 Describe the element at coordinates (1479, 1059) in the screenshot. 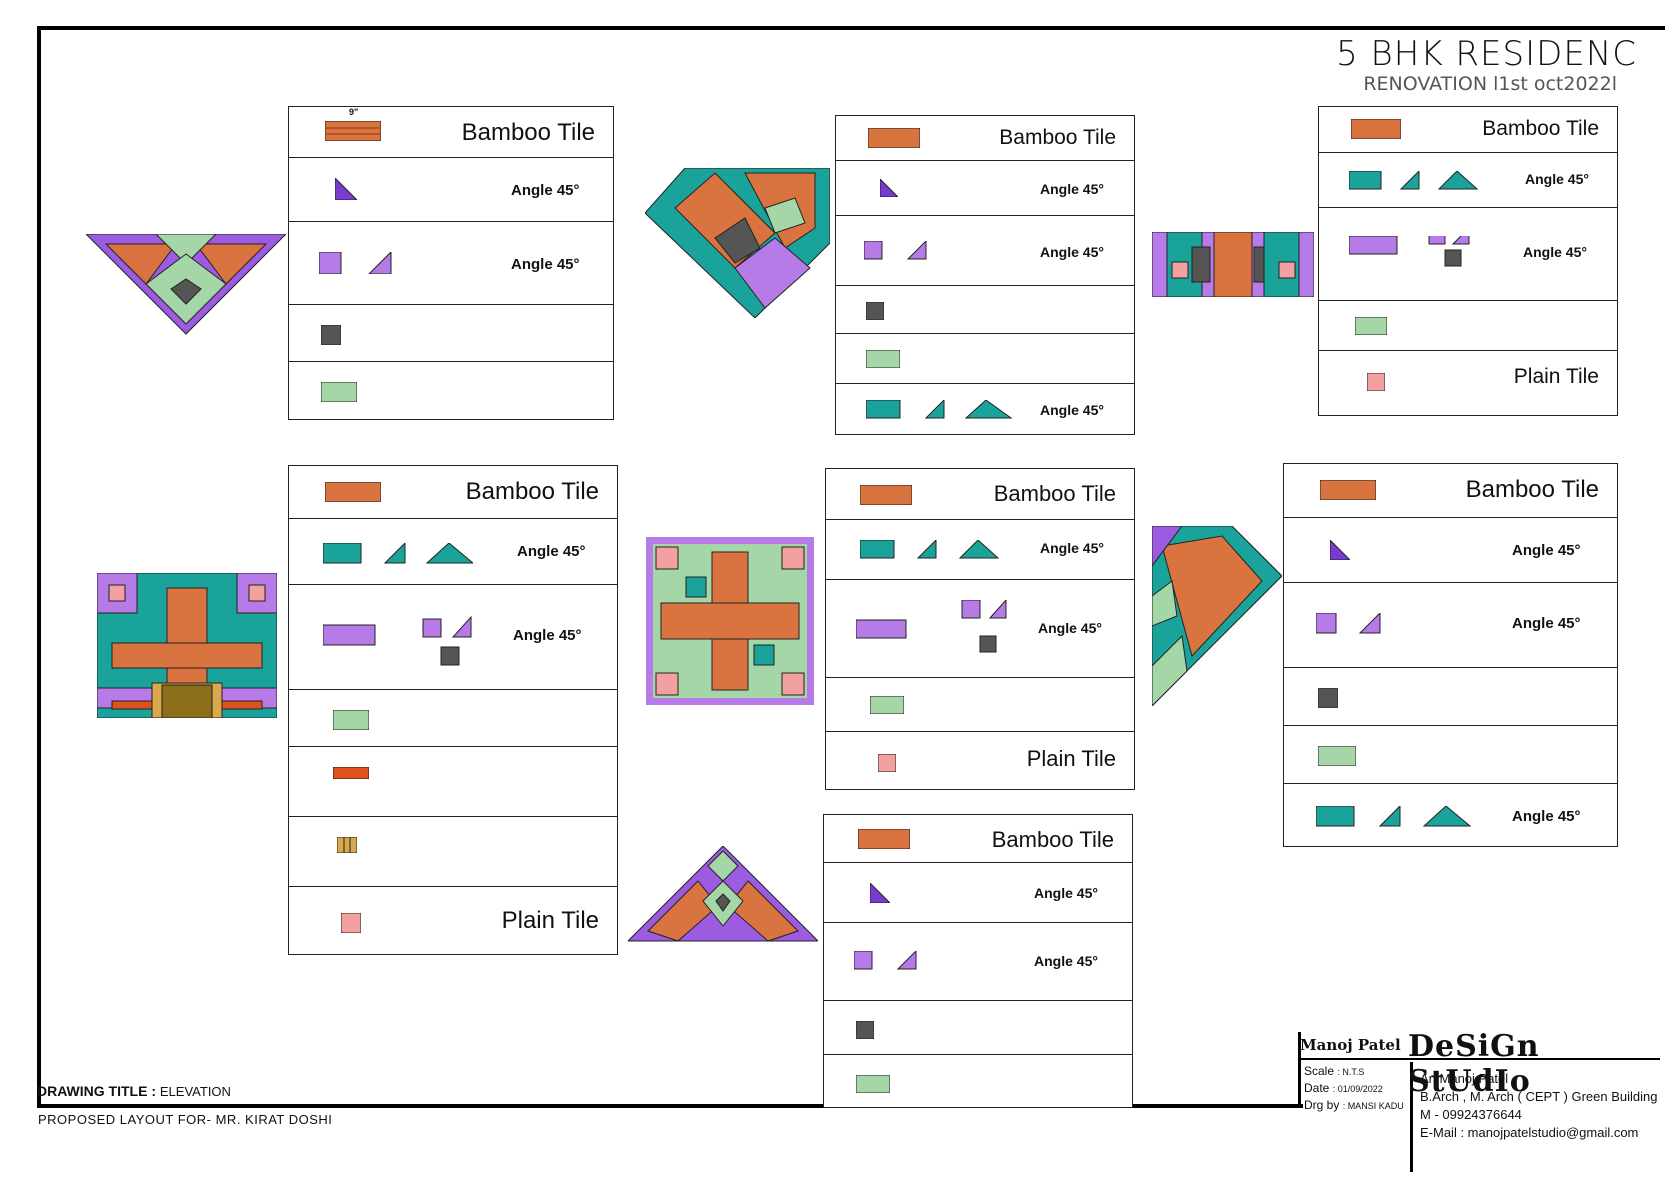

I see `title-block-divider` at that location.